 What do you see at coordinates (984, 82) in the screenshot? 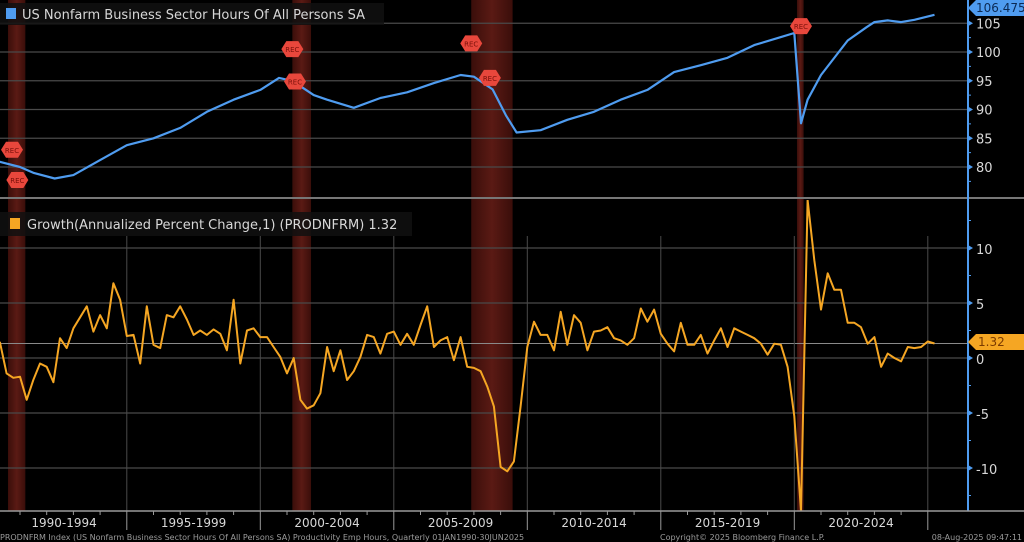
I see `y-tick-label-top: 95` at bounding box center [984, 82].